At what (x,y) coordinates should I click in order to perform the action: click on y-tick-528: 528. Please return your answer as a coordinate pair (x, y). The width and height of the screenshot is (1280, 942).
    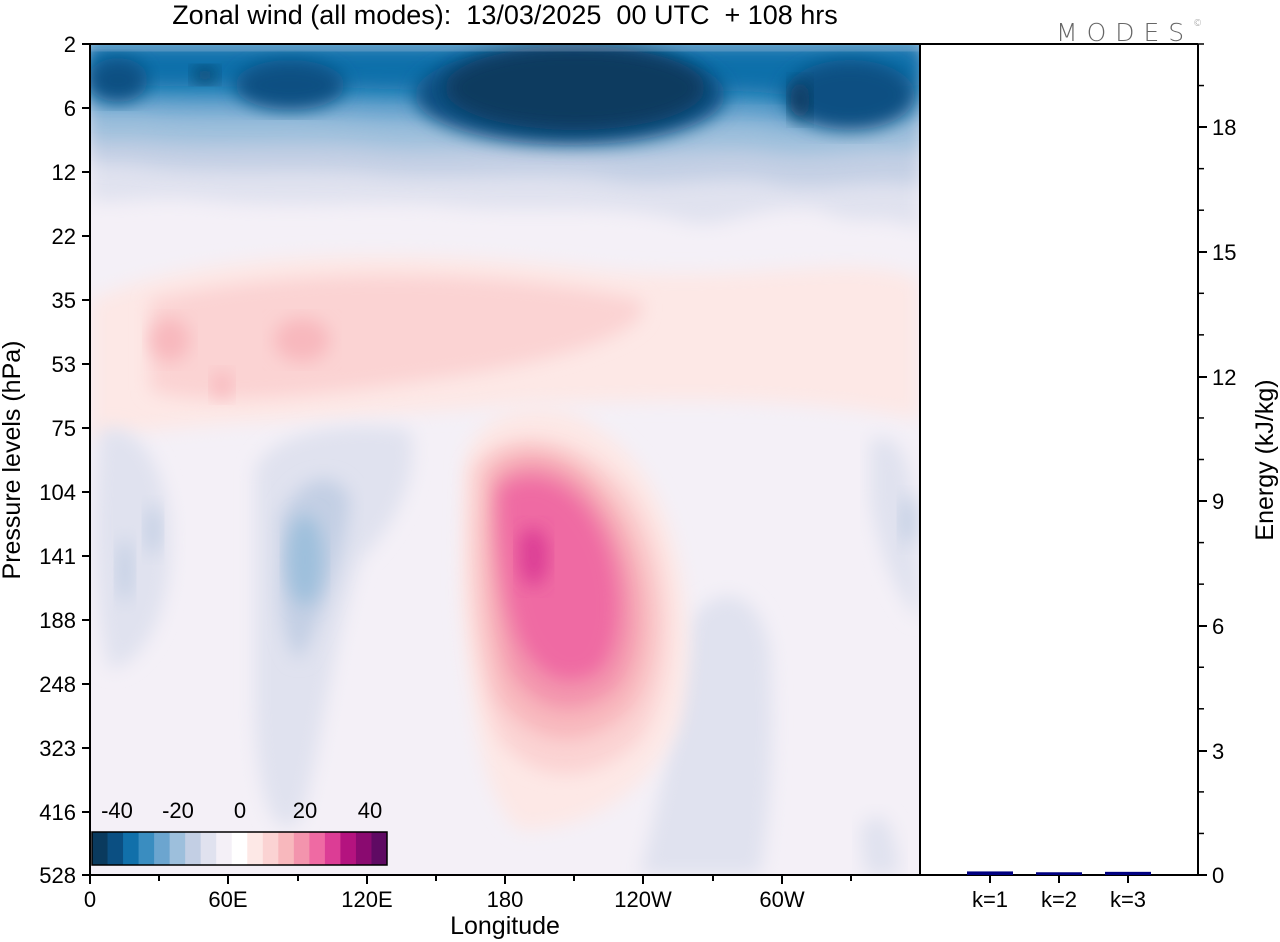
    Looking at the image, I should click on (64, 875).